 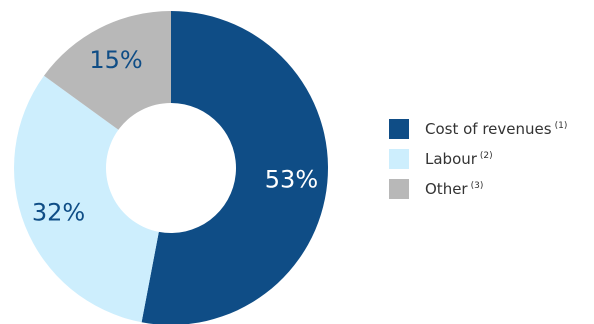 What do you see at coordinates (489, 189) in the screenshot?
I see `legend-item-other: Other (3)` at bounding box center [489, 189].